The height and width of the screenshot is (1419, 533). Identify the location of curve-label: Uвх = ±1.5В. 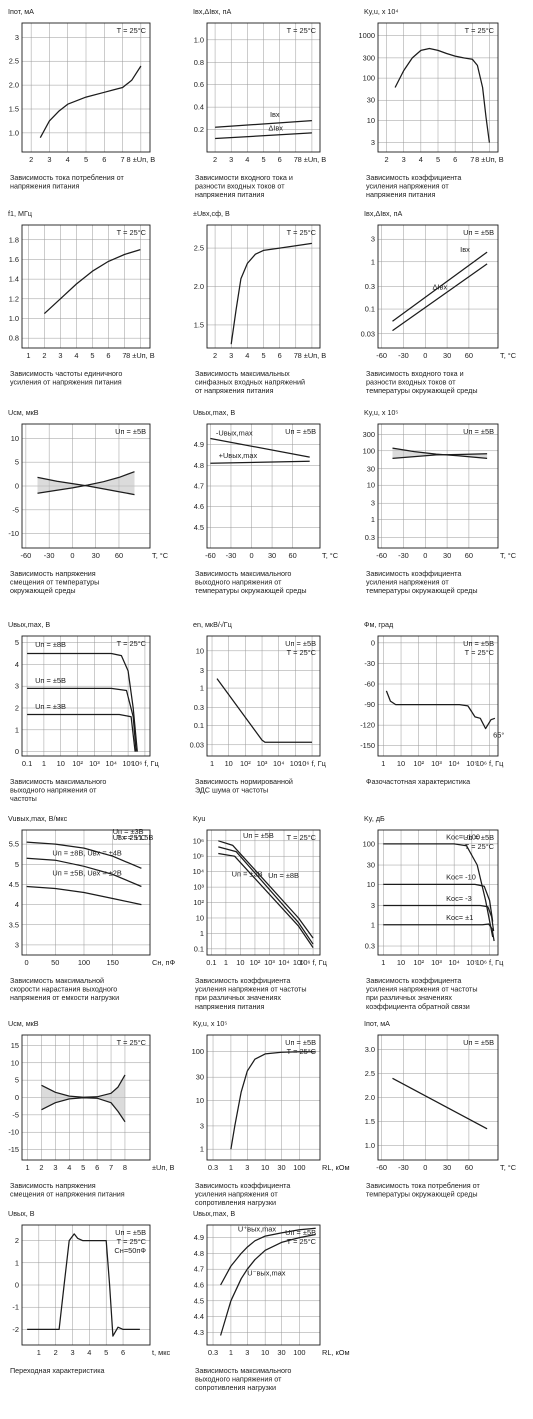
(133, 837).